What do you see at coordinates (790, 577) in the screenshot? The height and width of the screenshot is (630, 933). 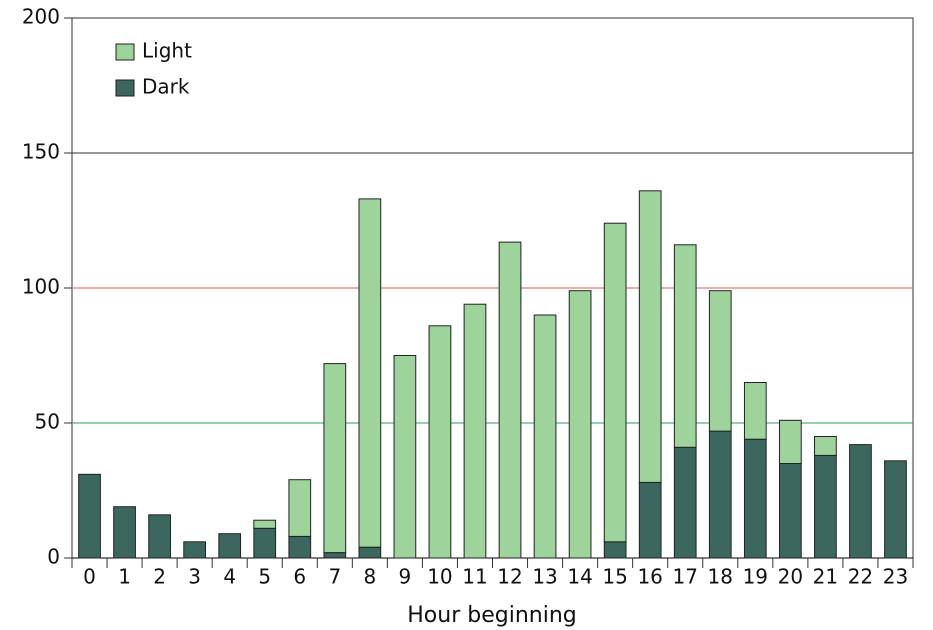 I see `x-tick-label: 20` at bounding box center [790, 577].